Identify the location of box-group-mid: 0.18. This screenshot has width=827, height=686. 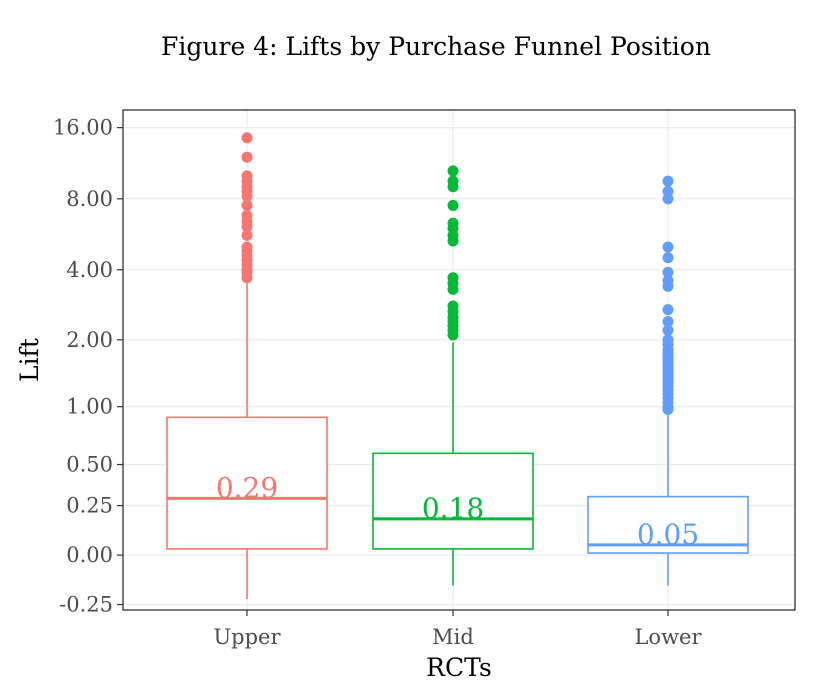
(453, 375).